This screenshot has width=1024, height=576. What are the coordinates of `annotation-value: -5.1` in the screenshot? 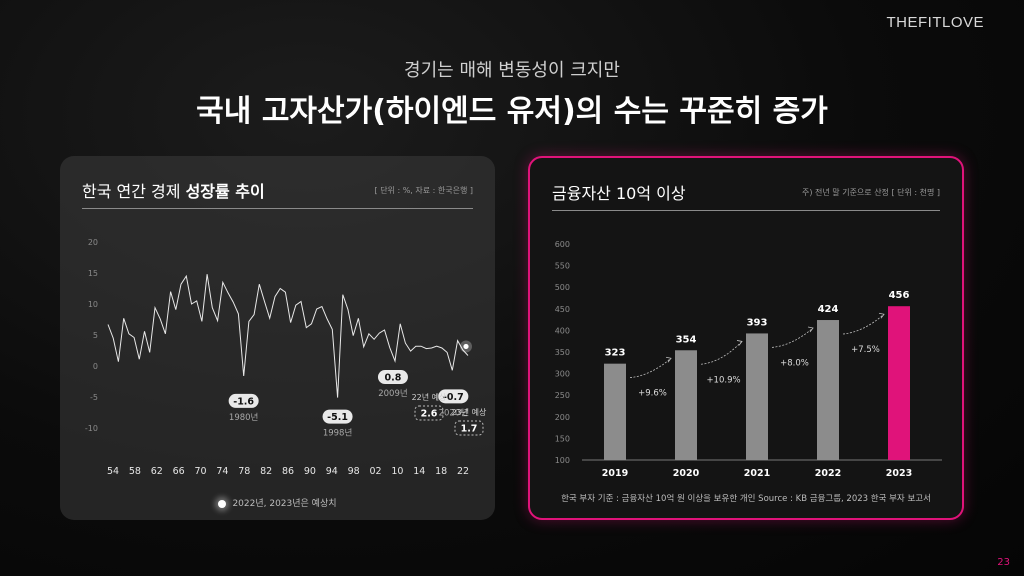 It's located at (337, 417).